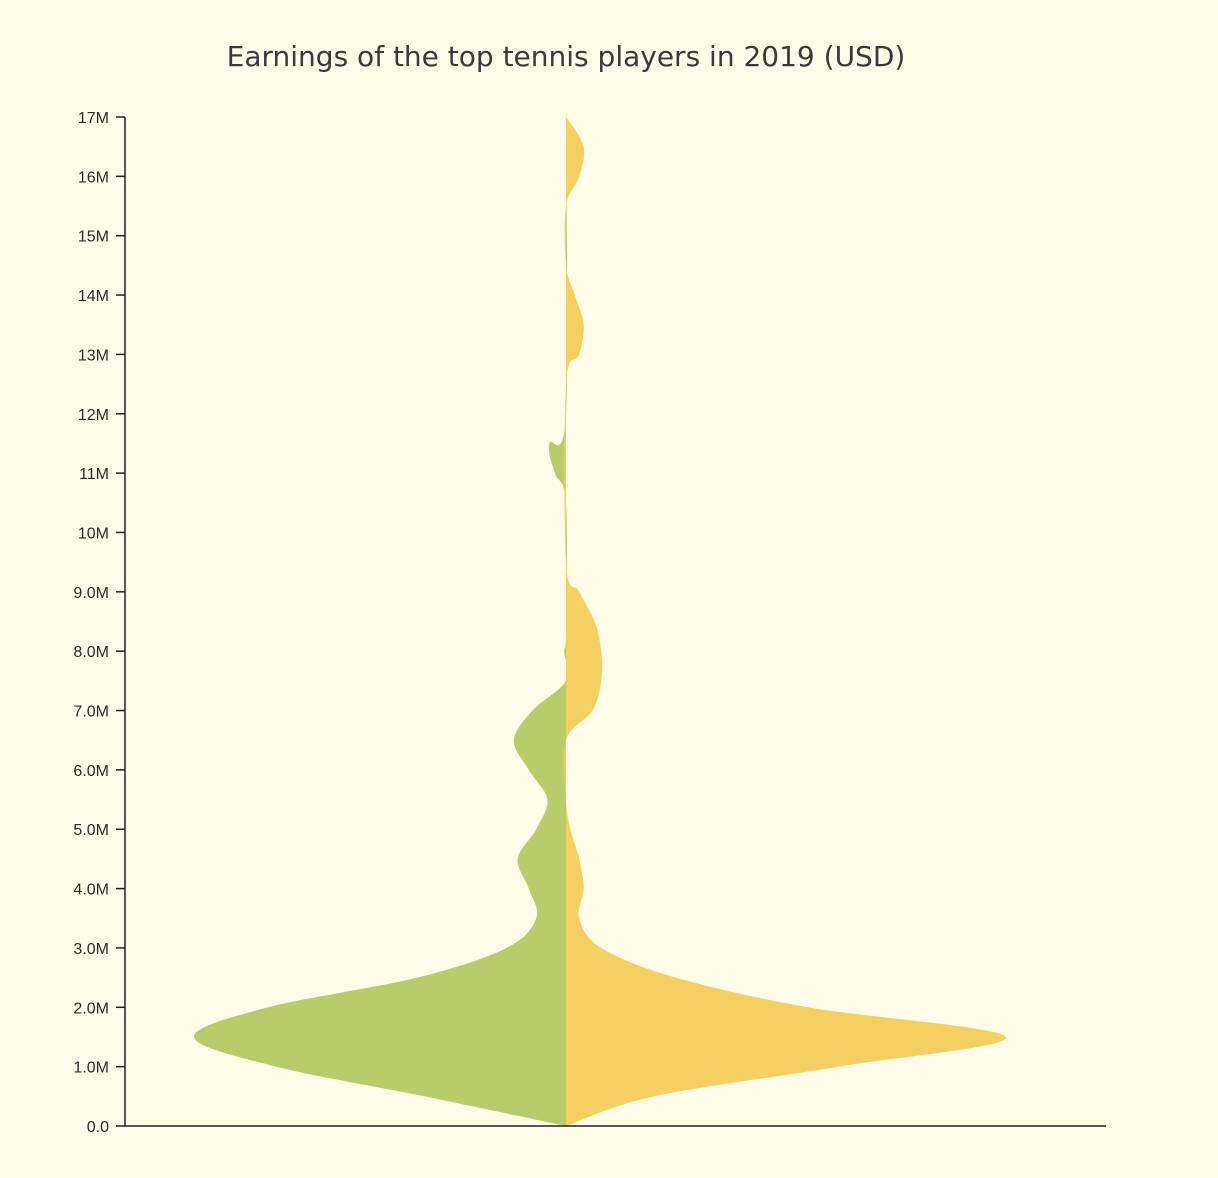  I want to click on y-tick-label: 17M, so click(93, 118).